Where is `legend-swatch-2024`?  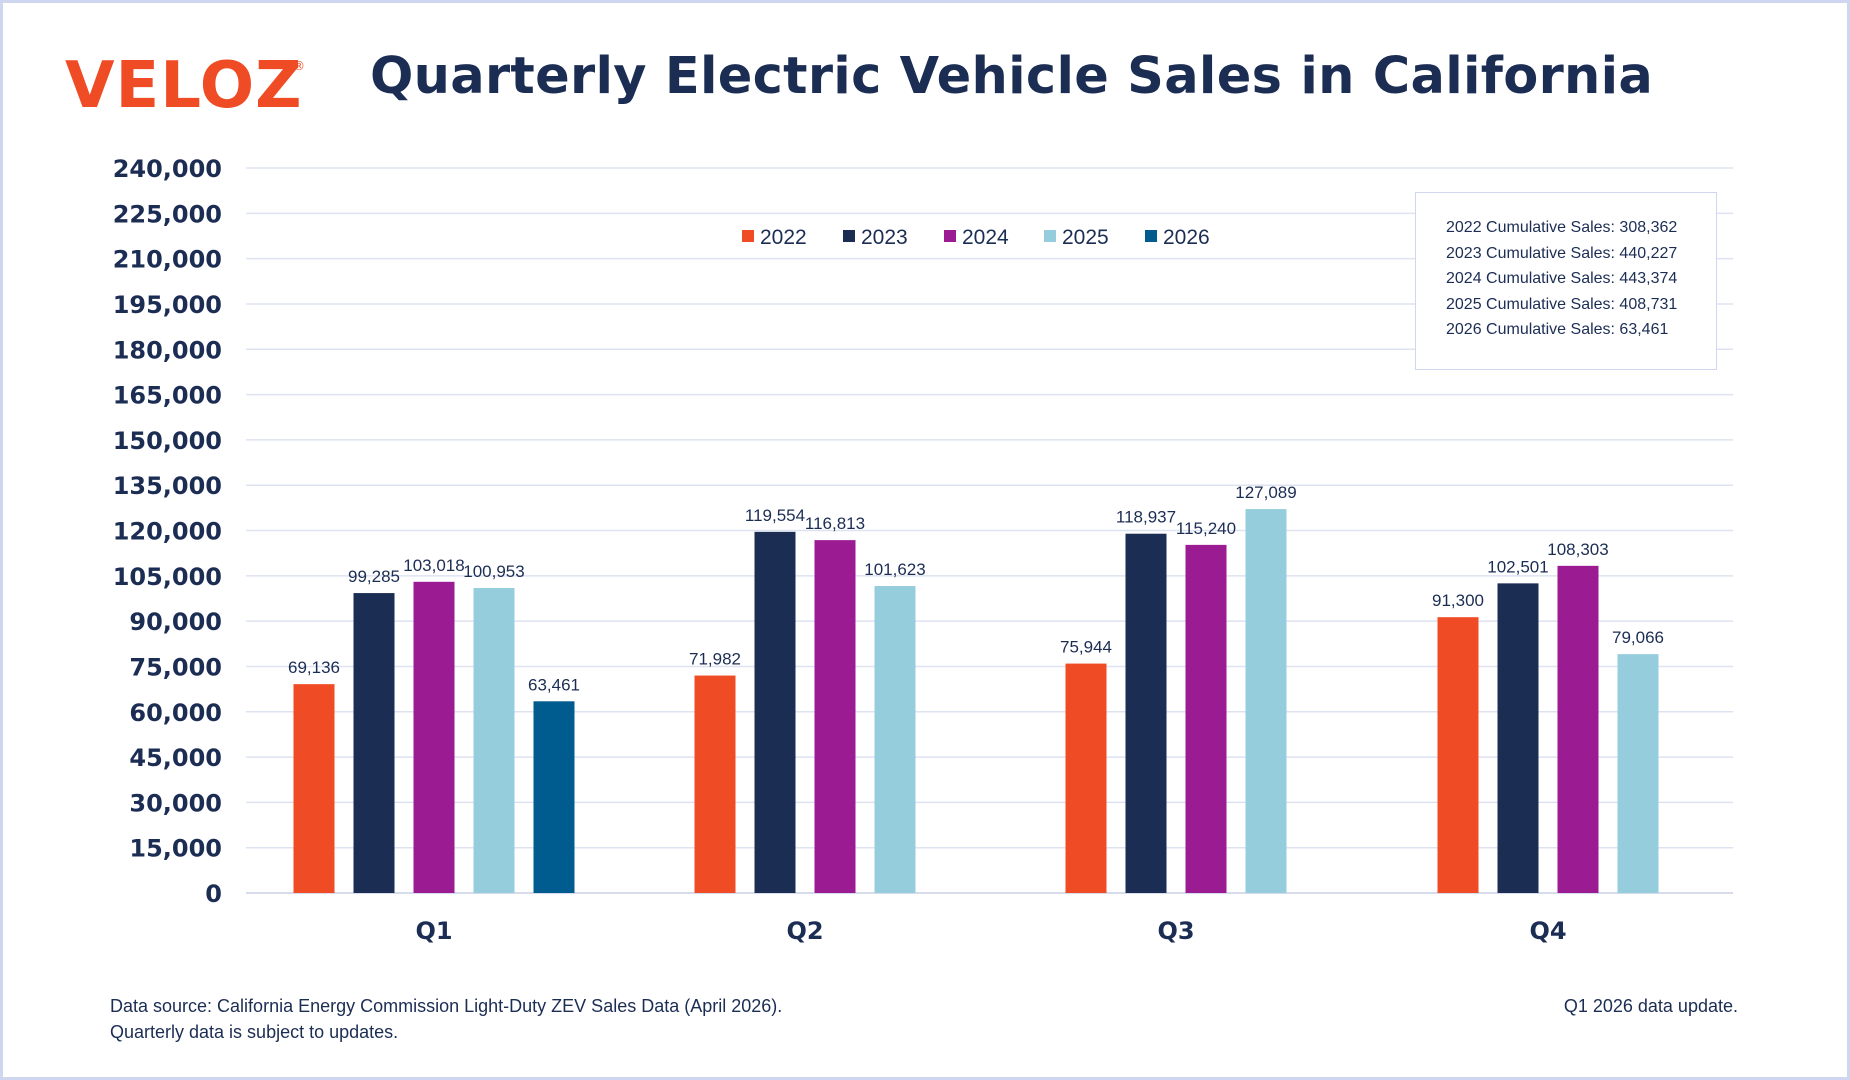 legend-swatch-2024 is located at coordinates (950, 236).